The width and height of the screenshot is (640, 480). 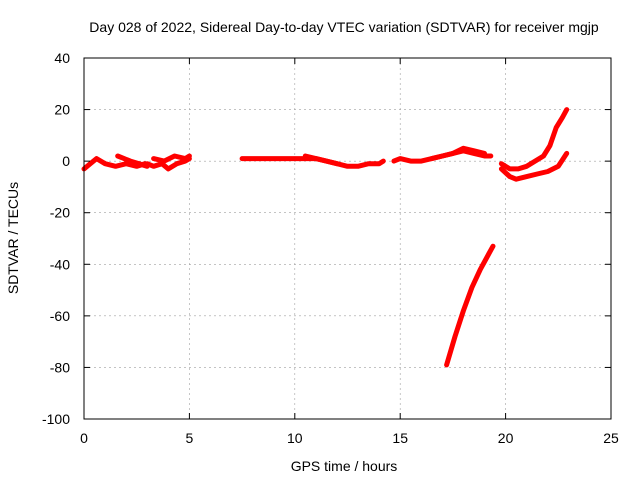 I want to click on y-tick-label: 40, so click(x=62, y=58).